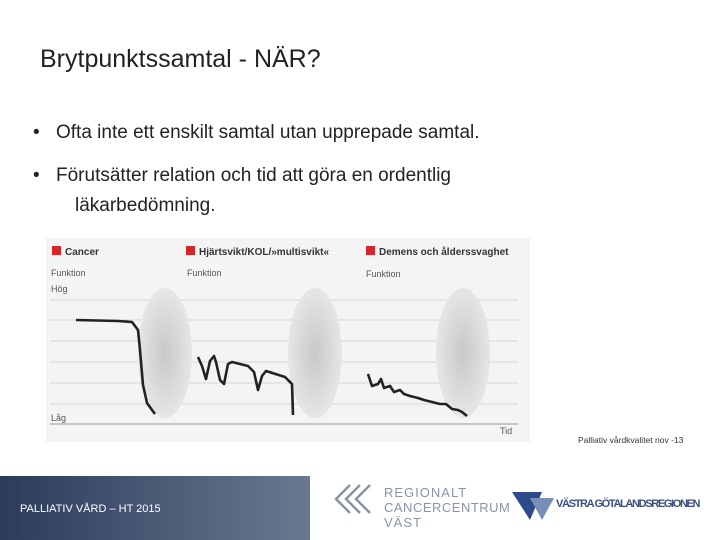  I want to click on logo-text: VÄST, so click(403, 522).